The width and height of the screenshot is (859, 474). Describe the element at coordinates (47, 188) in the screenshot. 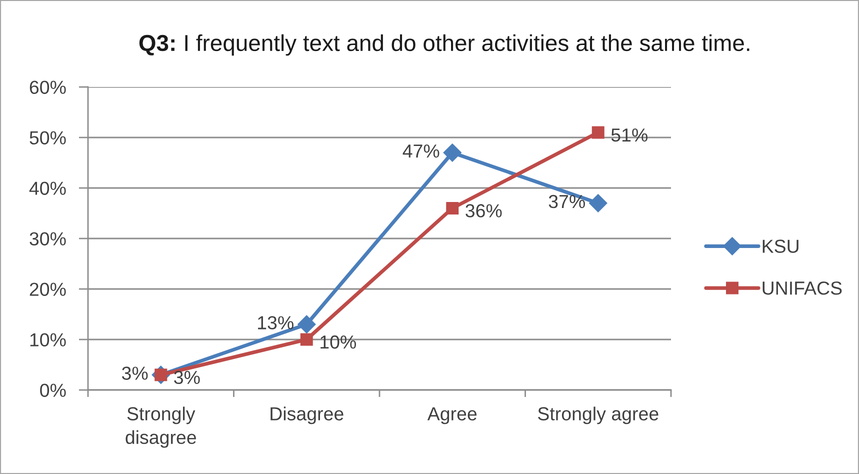

I see `y-tick-label: 40%` at that location.